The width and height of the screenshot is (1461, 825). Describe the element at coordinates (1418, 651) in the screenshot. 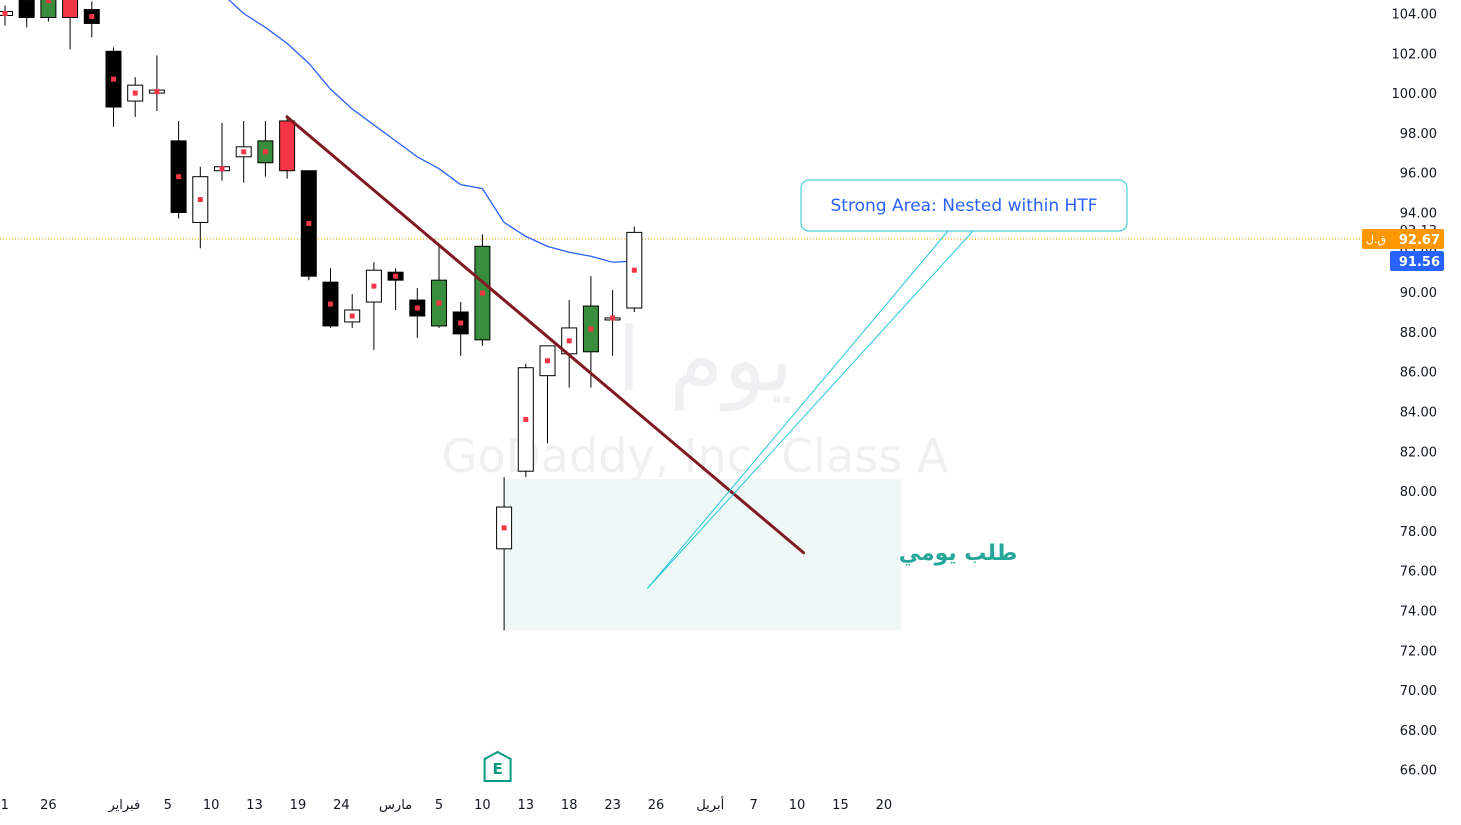

I see `price-tick-label: 72.00` at that location.